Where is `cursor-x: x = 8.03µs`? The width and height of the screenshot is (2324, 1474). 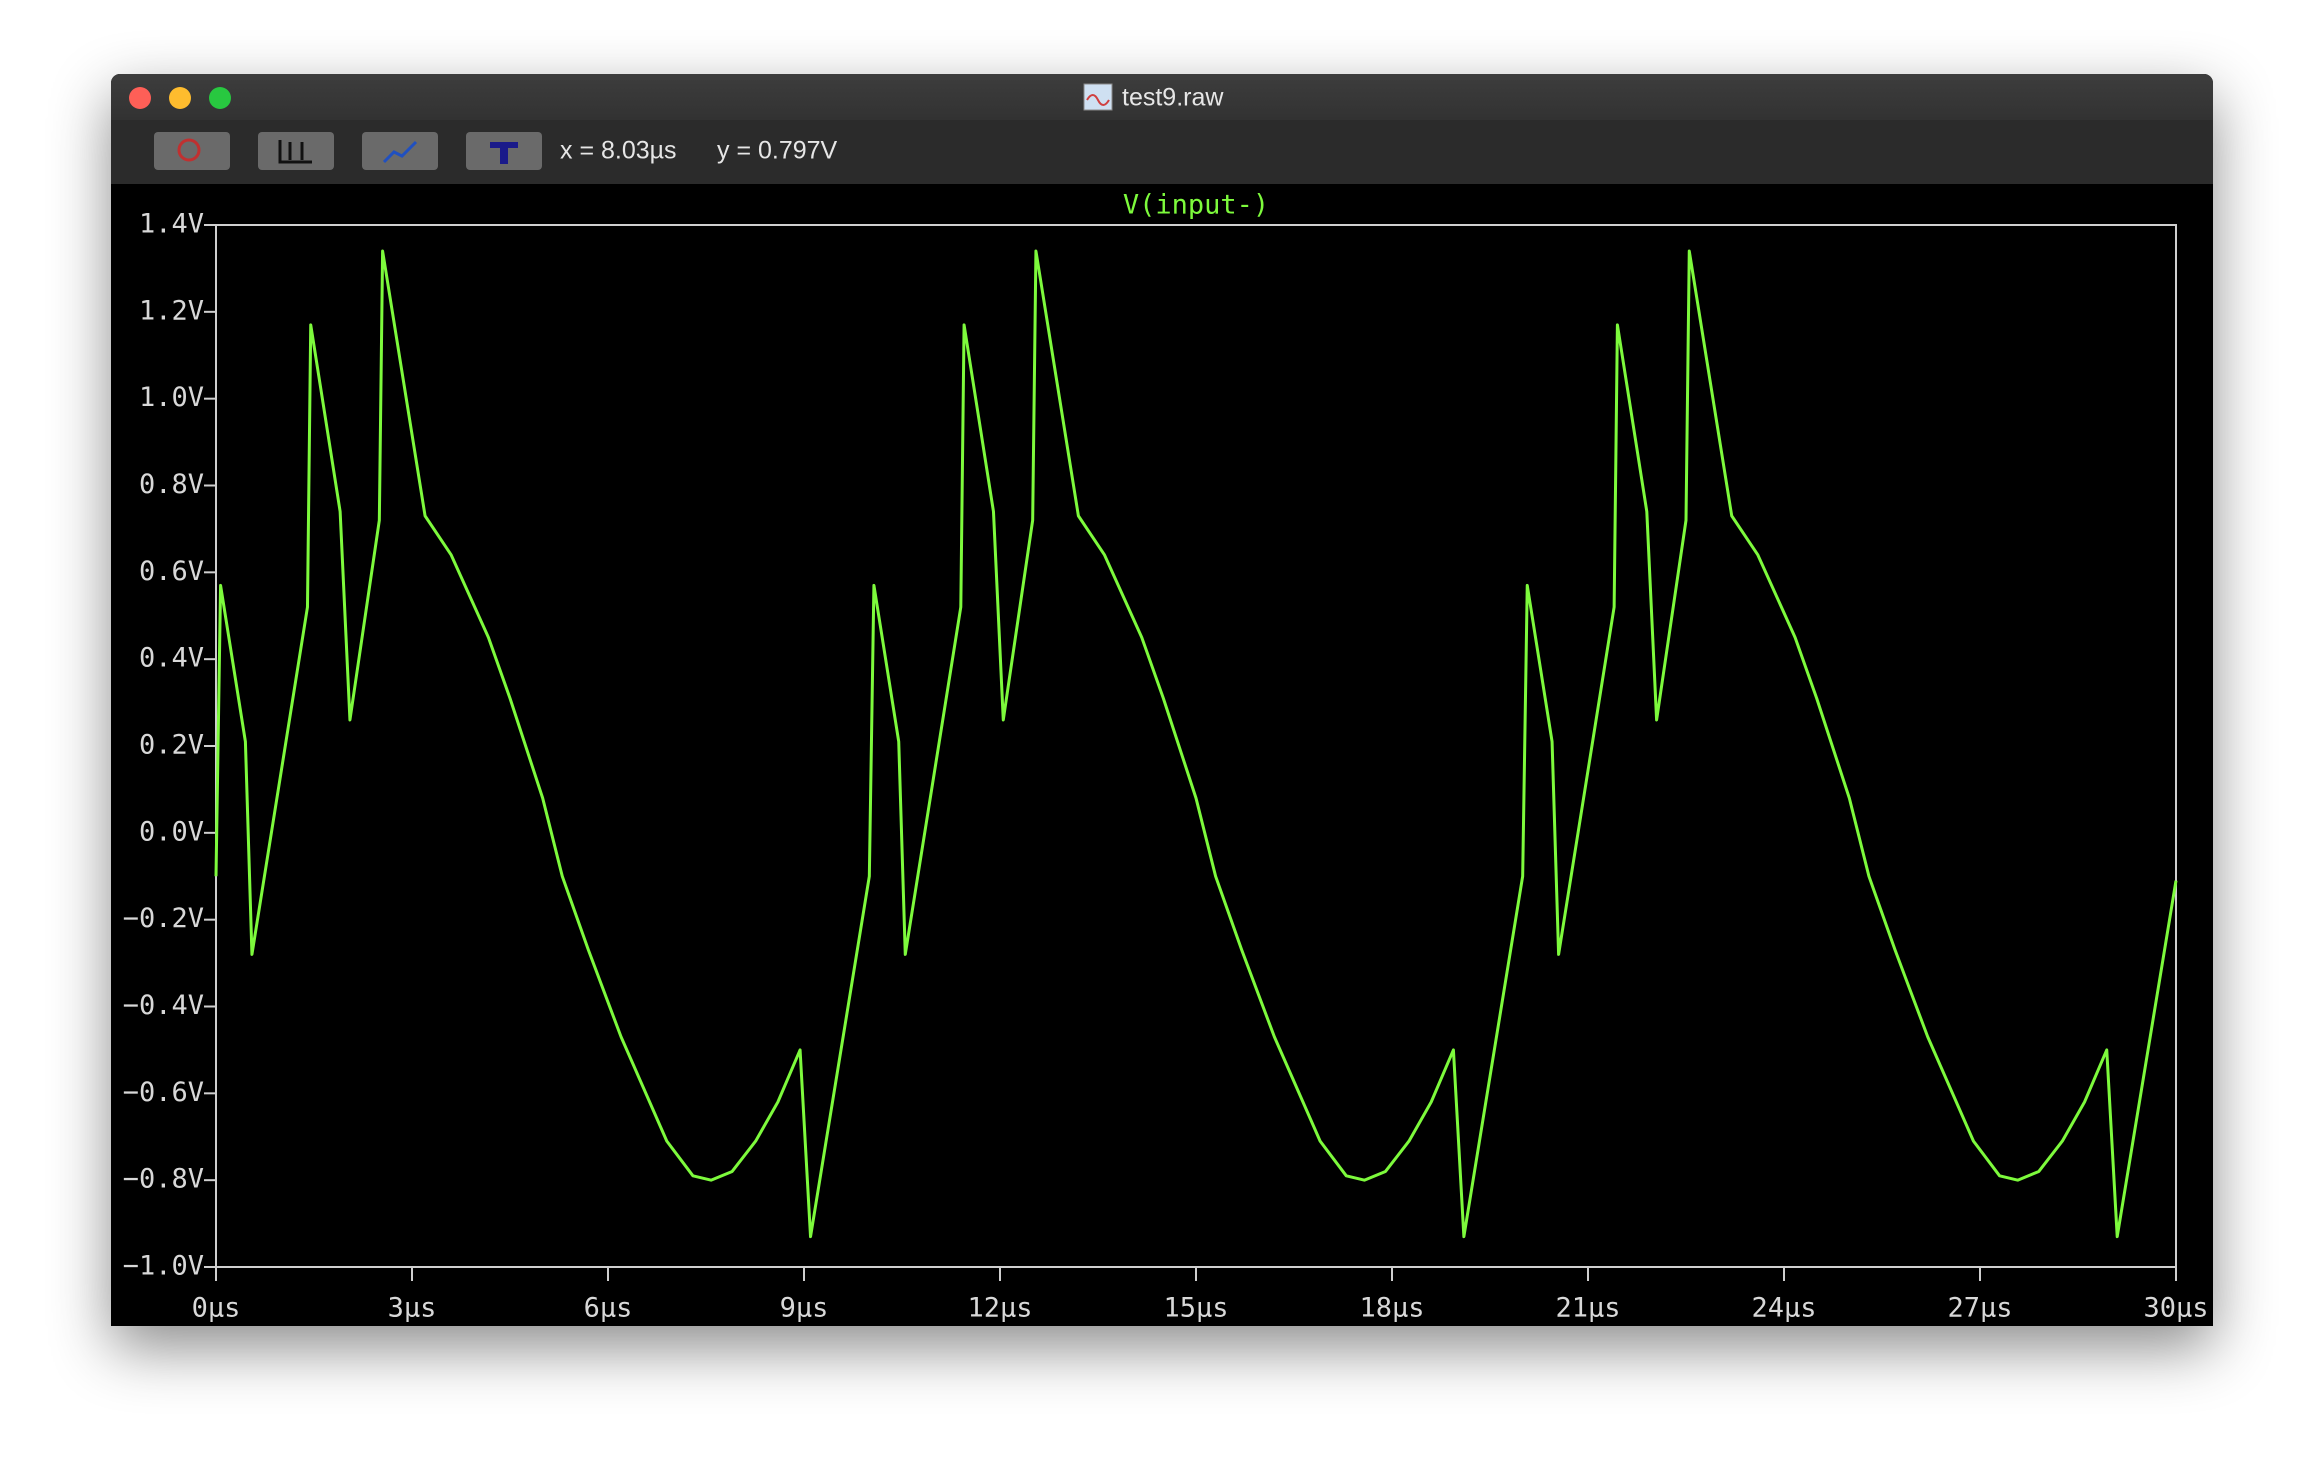
cursor-x: x = 8.03µs is located at coordinates (618, 151).